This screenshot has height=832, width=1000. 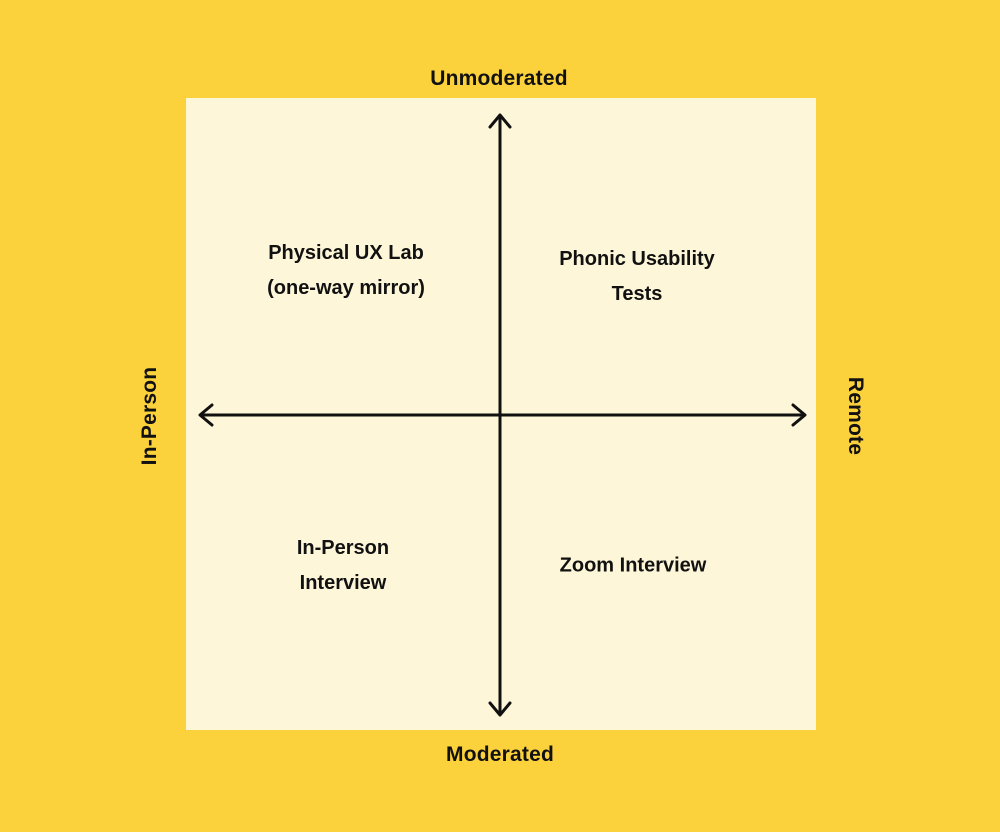 I want to click on axis-label-remote: Remote, so click(x=855, y=416).